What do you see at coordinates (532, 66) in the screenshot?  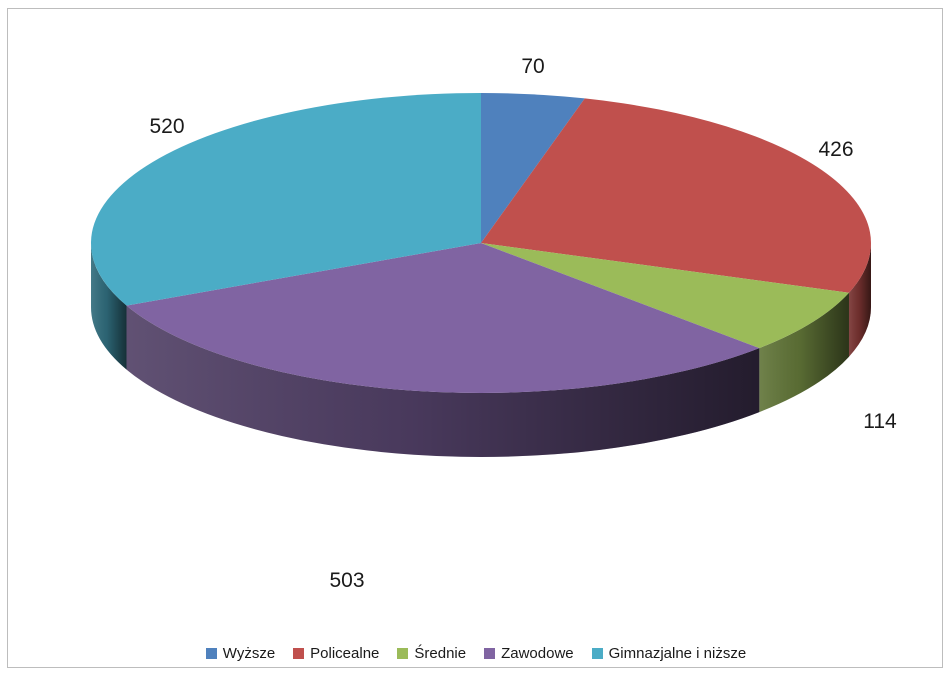 I see `data-label-wyzsze: 70` at bounding box center [532, 66].